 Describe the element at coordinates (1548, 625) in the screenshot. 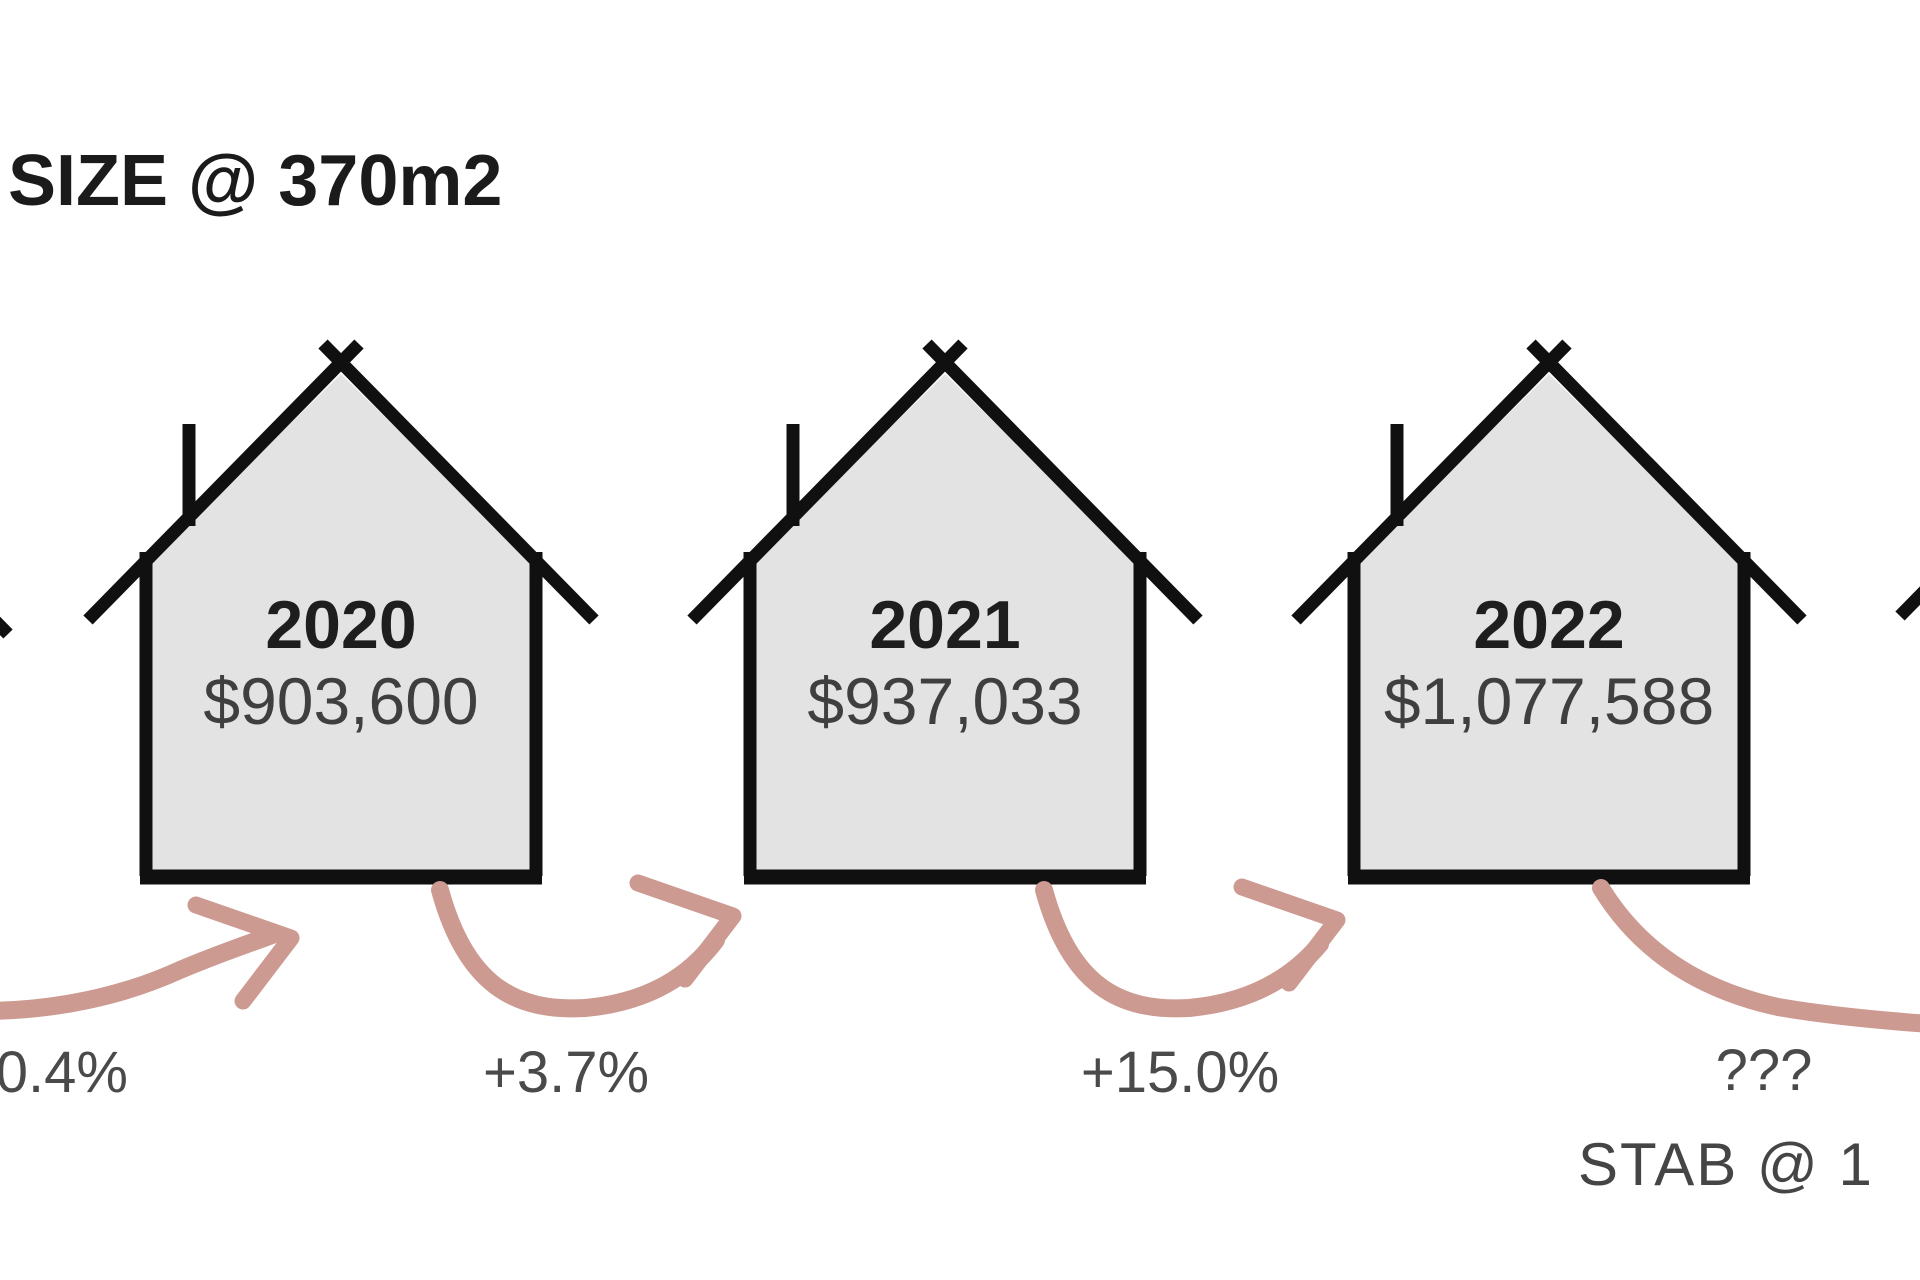

I see `house-year-label: 2022` at that location.